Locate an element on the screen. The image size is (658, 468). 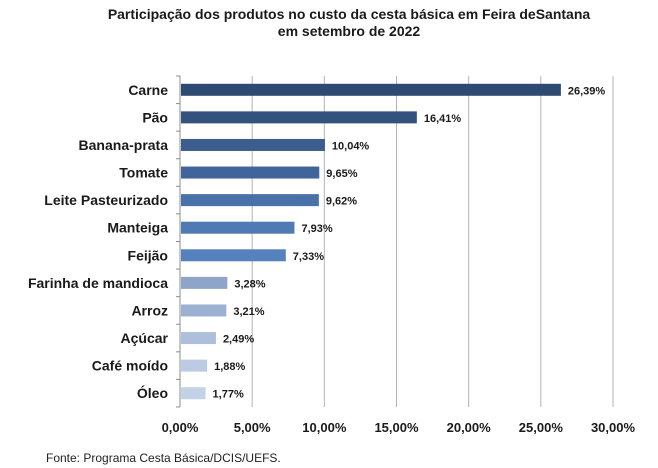
data-label: 1,88% is located at coordinates (229, 367).